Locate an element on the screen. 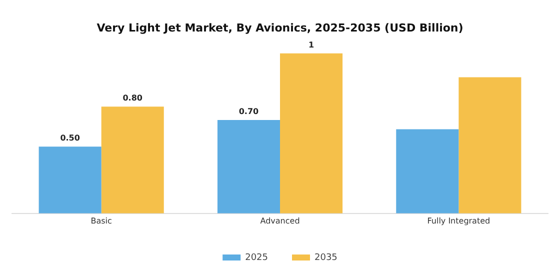  legend-label: 2035 is located at coordinates (326, 257).